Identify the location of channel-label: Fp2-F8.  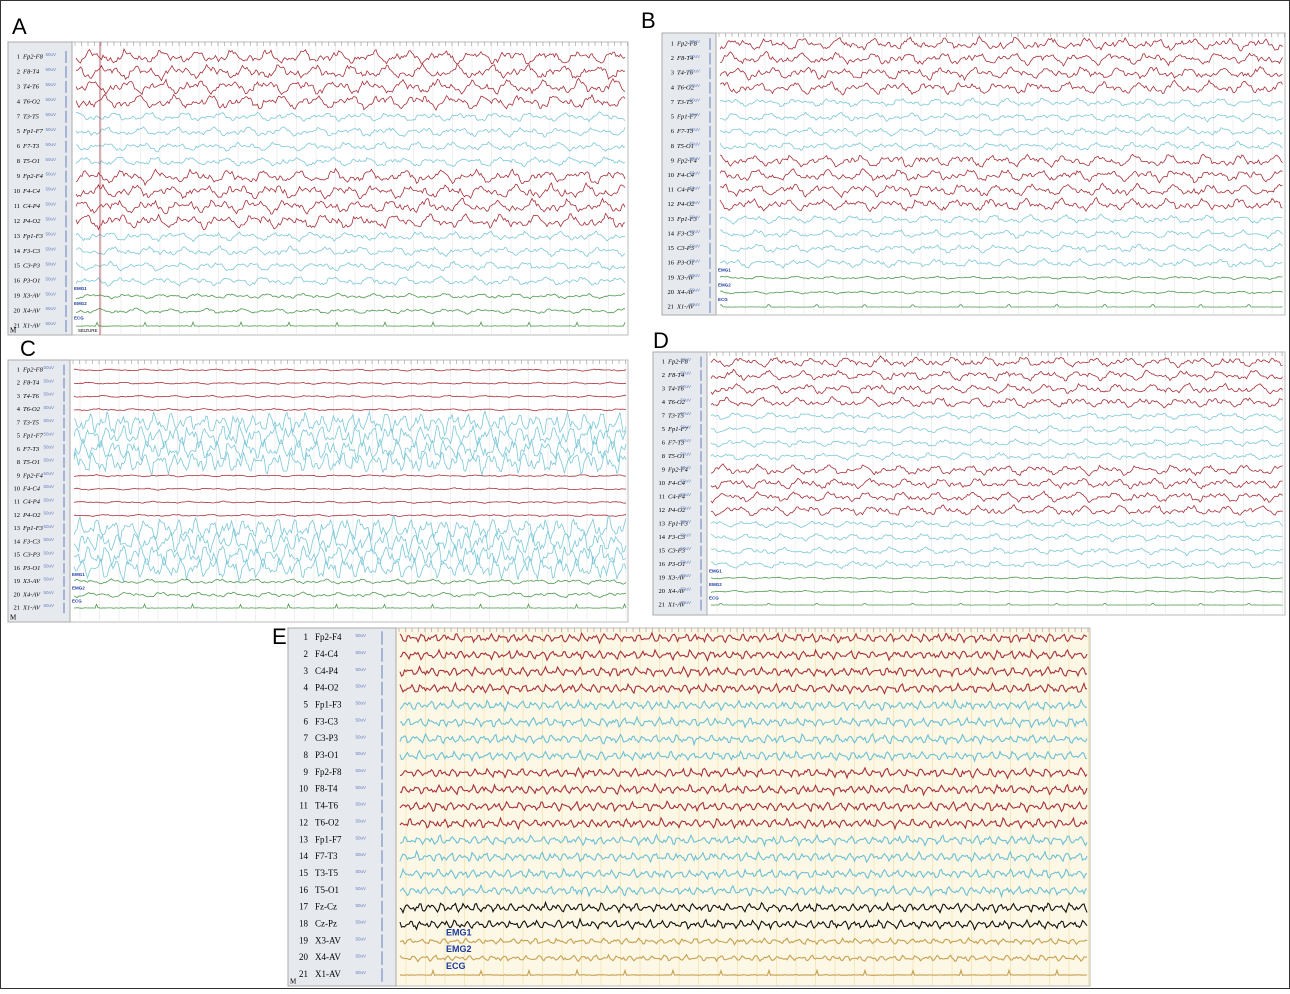
(33, 56).